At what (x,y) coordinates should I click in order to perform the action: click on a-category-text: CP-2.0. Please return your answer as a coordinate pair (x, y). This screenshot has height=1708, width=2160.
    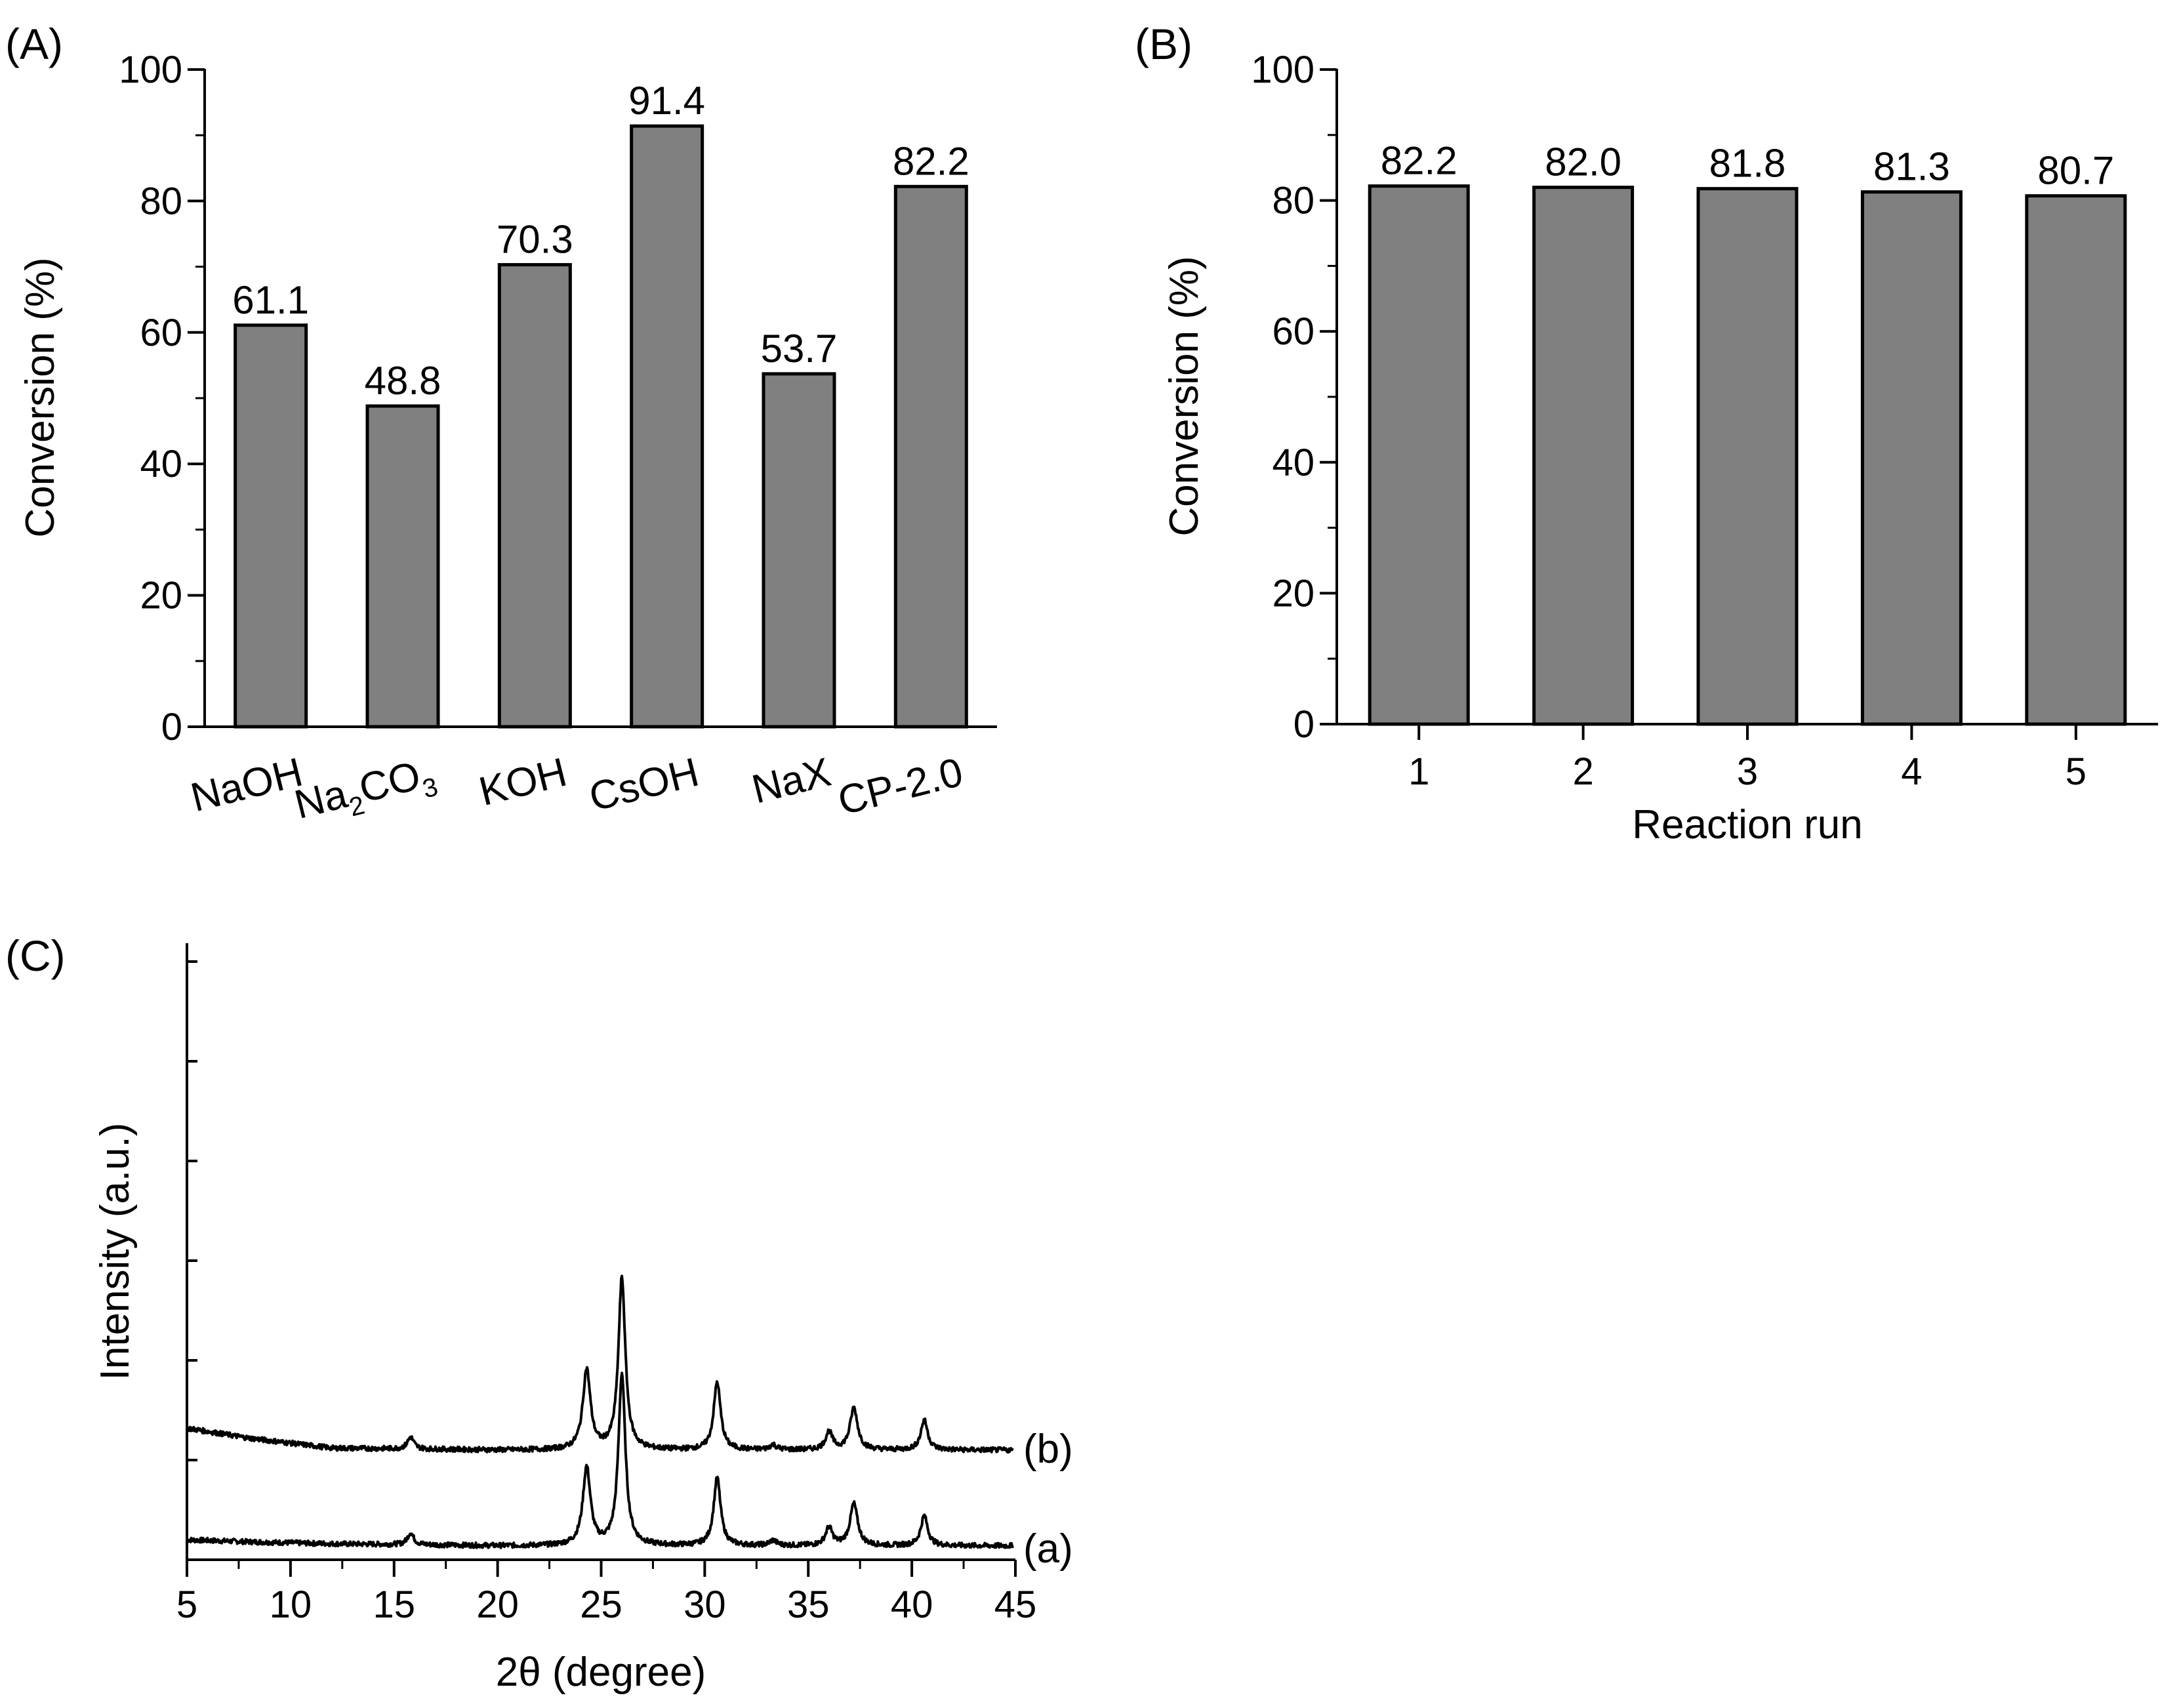
    Looking at the image, I should click on (901, 787).